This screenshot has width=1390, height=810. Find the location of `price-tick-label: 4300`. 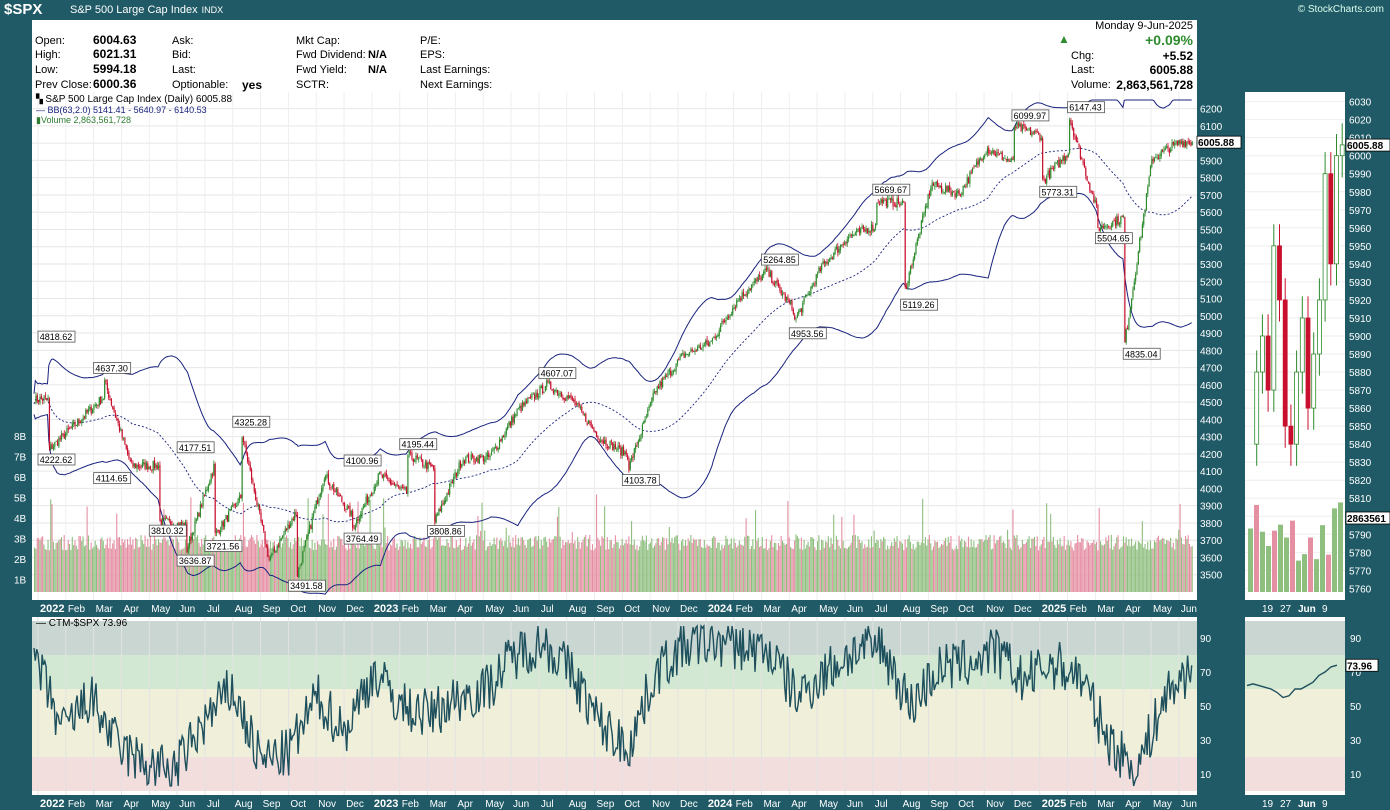

price-tick-label: 4300 is located at coordinates (1211, 438).